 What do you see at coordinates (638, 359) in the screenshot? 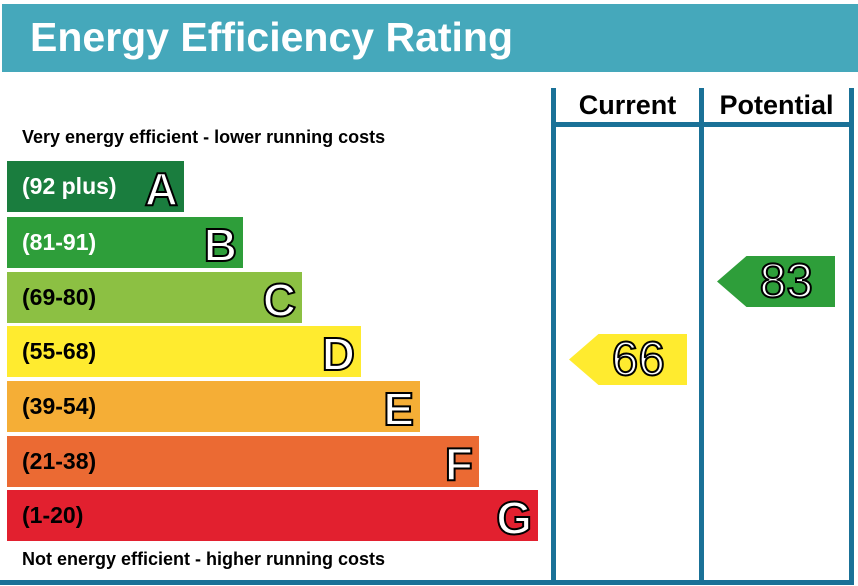
I see `current-rating-value: 66` at bounding box center [638, 359].